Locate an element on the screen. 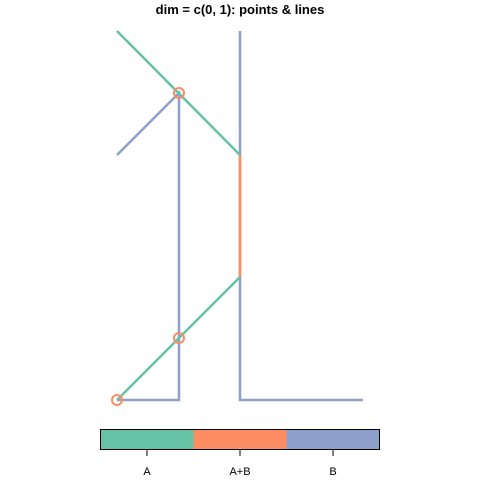  legend: A A+B B is located at coordinates (240, 453).